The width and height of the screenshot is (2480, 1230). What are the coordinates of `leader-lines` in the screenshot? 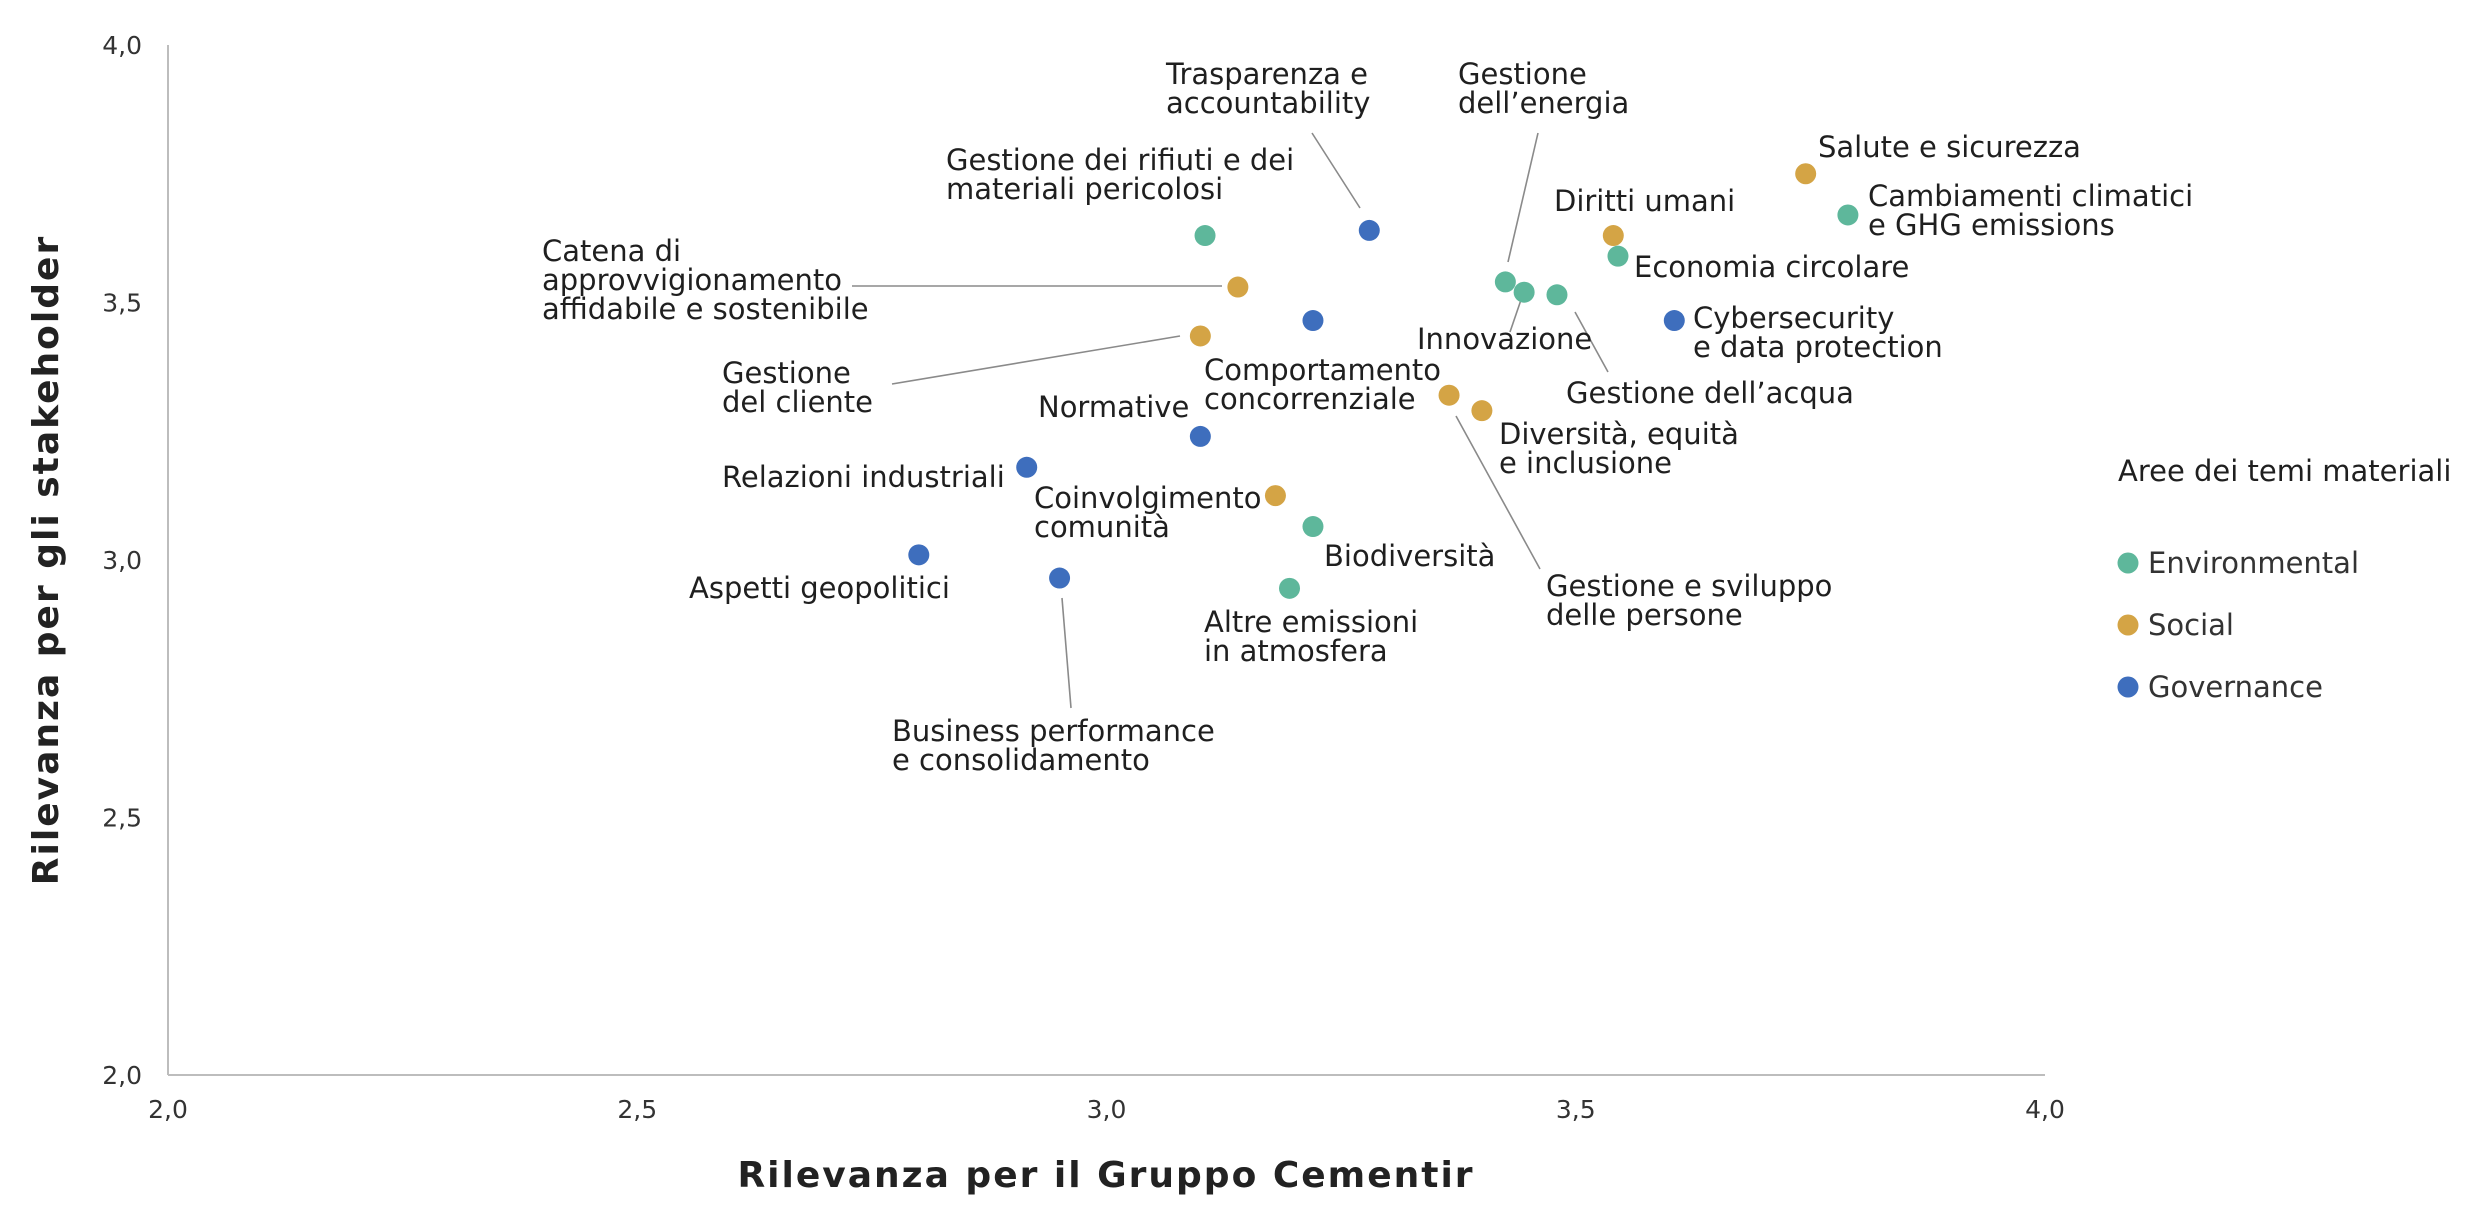 It's located at (1230, 420).